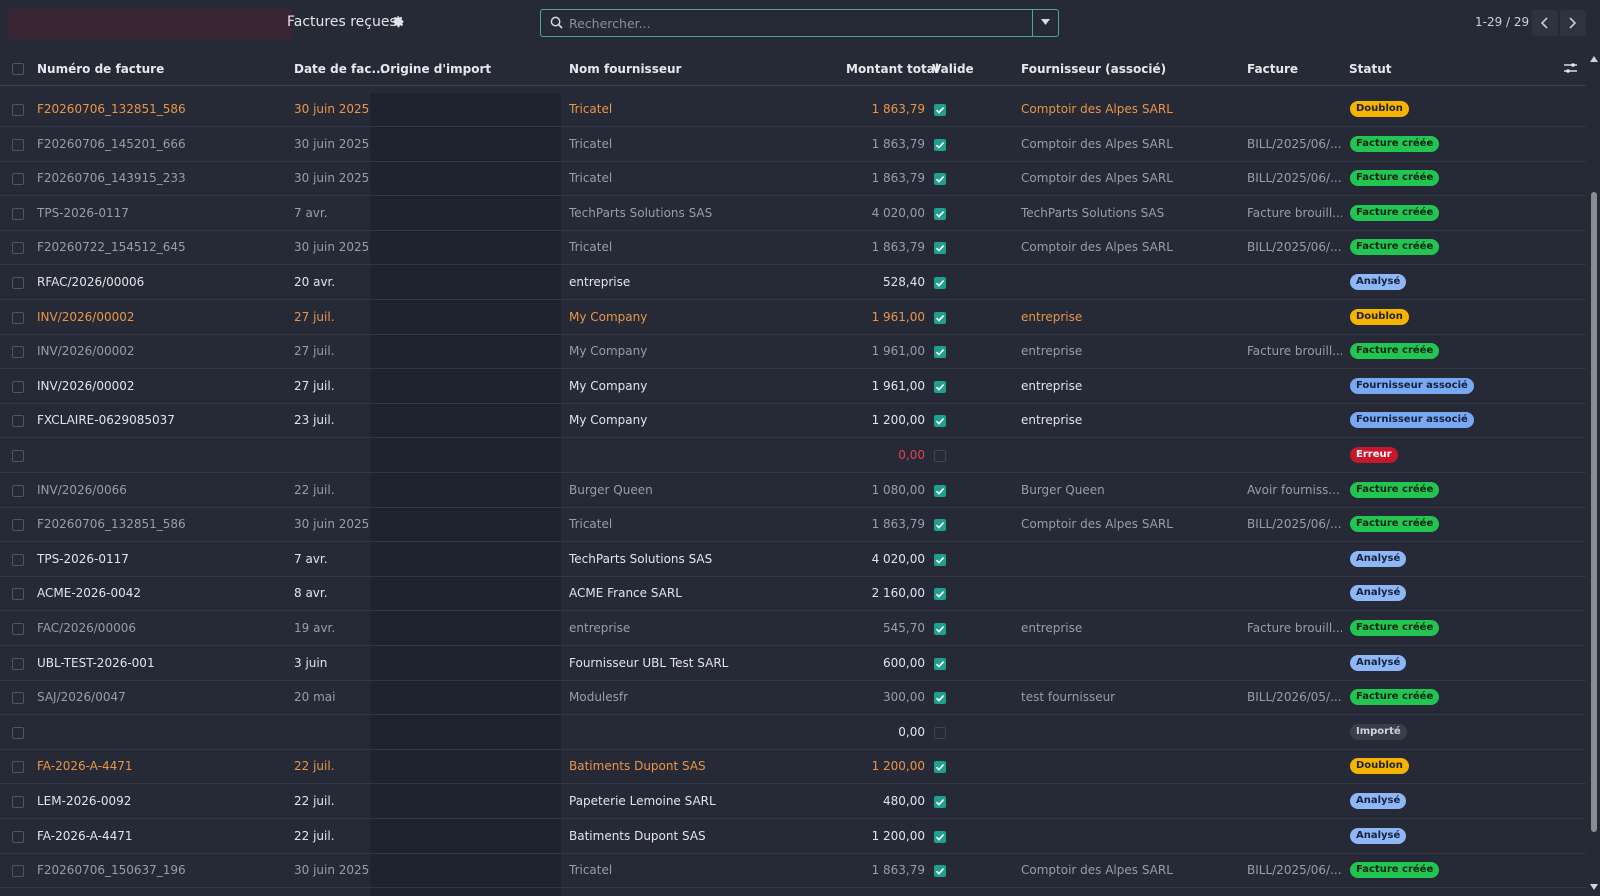  I want to click on check-icon, so click(940, 595).